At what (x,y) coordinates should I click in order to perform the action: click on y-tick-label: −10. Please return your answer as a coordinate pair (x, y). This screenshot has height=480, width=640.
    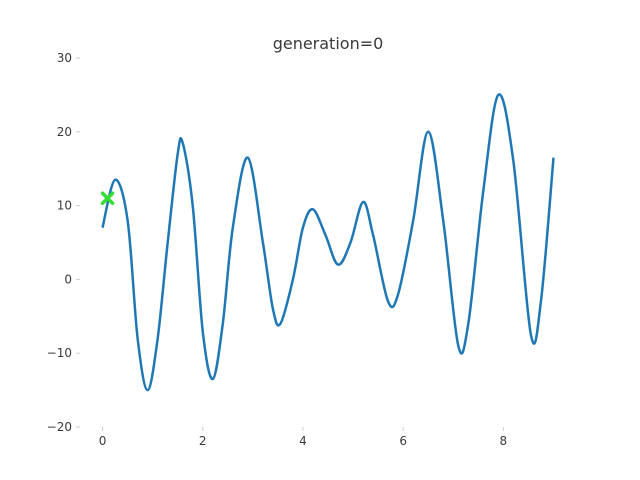
    Looking at the image, I should click on (59, 353).